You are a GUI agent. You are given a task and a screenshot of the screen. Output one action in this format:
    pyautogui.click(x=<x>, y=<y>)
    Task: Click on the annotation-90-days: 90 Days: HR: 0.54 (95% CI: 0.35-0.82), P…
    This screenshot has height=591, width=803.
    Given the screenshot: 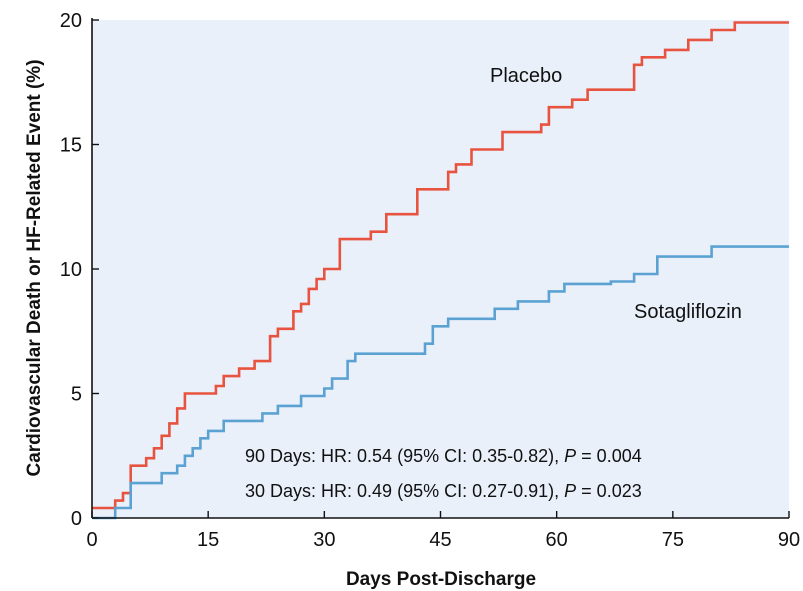 What is the action you would take?
    pyautogui.click(x=443, y=456)
    